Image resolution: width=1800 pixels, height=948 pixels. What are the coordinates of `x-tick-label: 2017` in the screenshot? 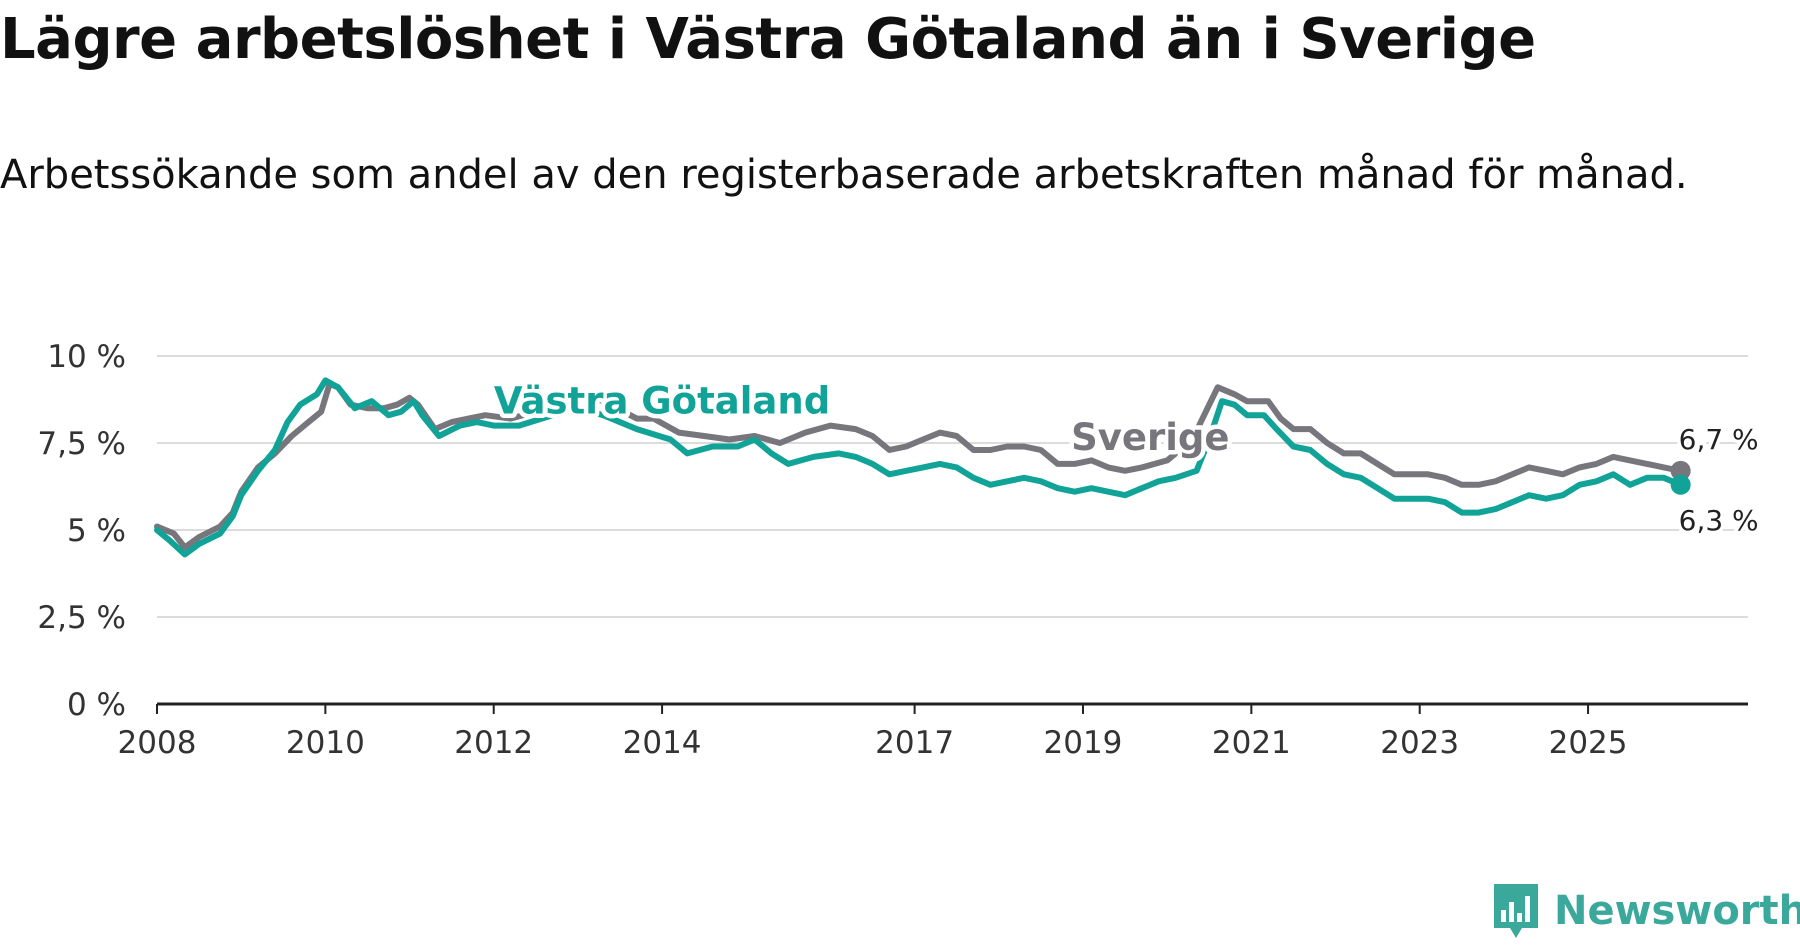 It's located at (914, 743).